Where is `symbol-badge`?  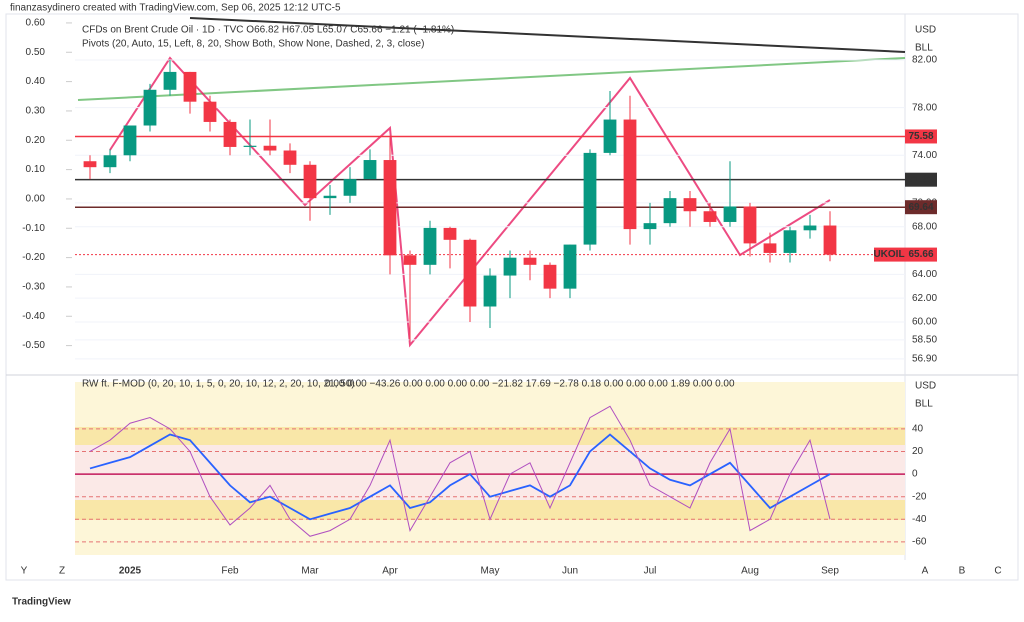 symbol-badge is located at coordinates (889, 254).